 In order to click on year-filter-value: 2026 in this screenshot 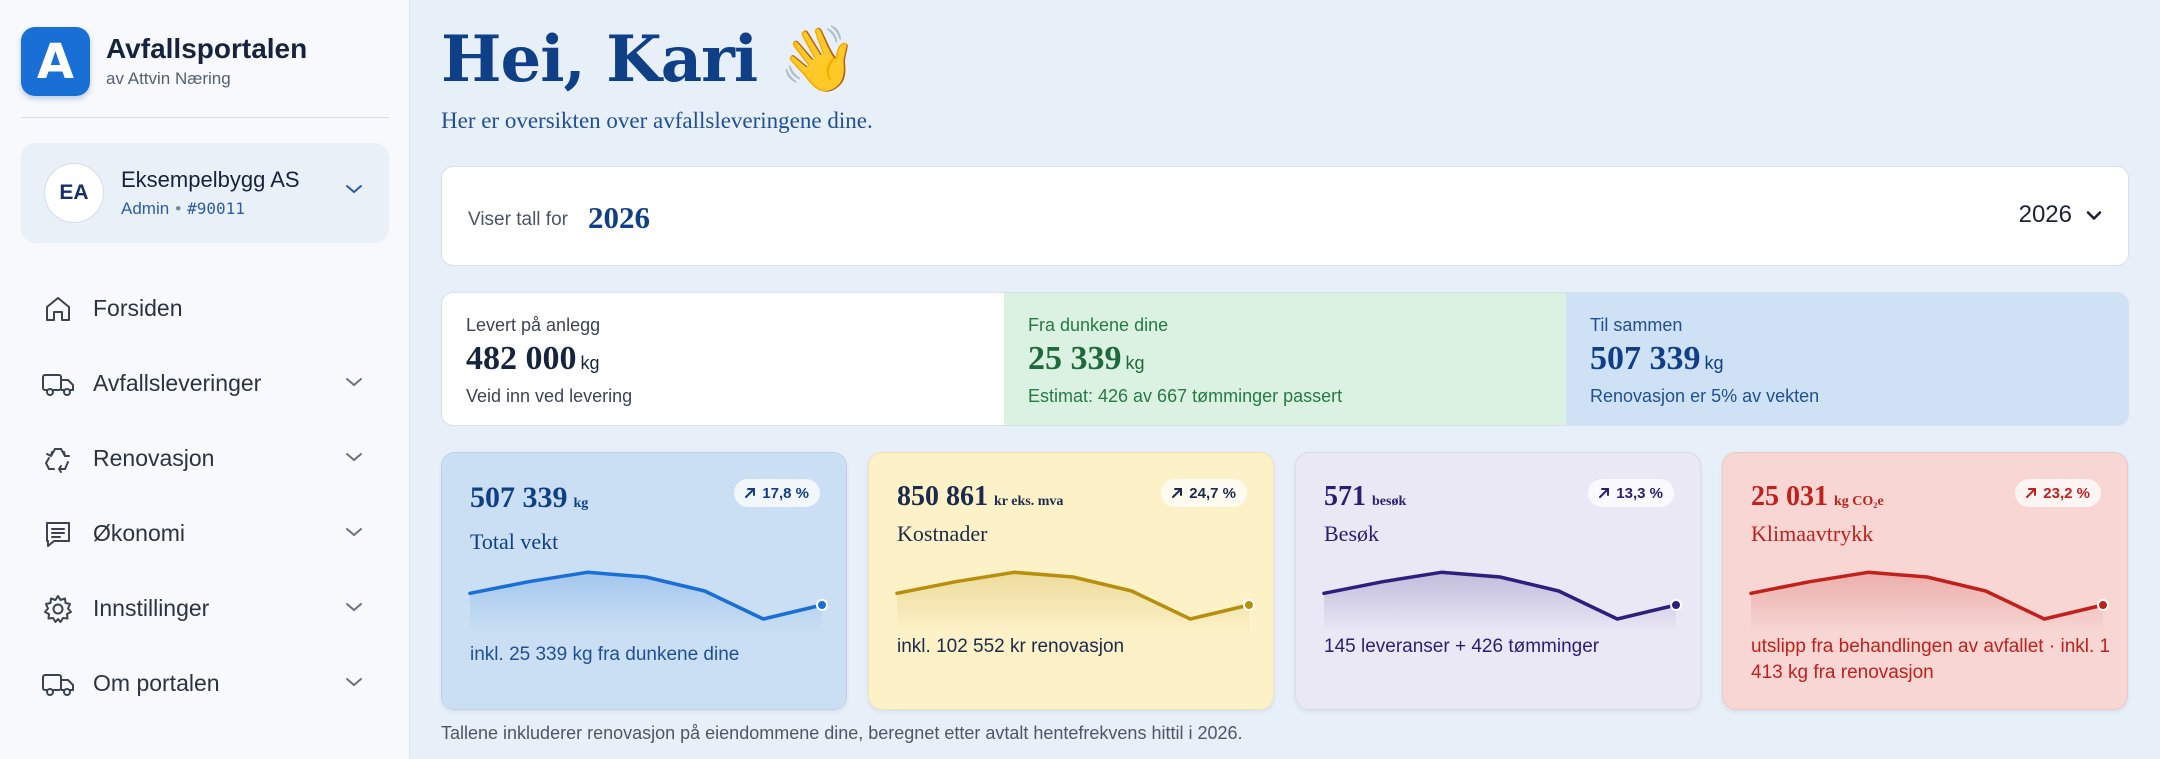, I will do `click(619, 217)`.